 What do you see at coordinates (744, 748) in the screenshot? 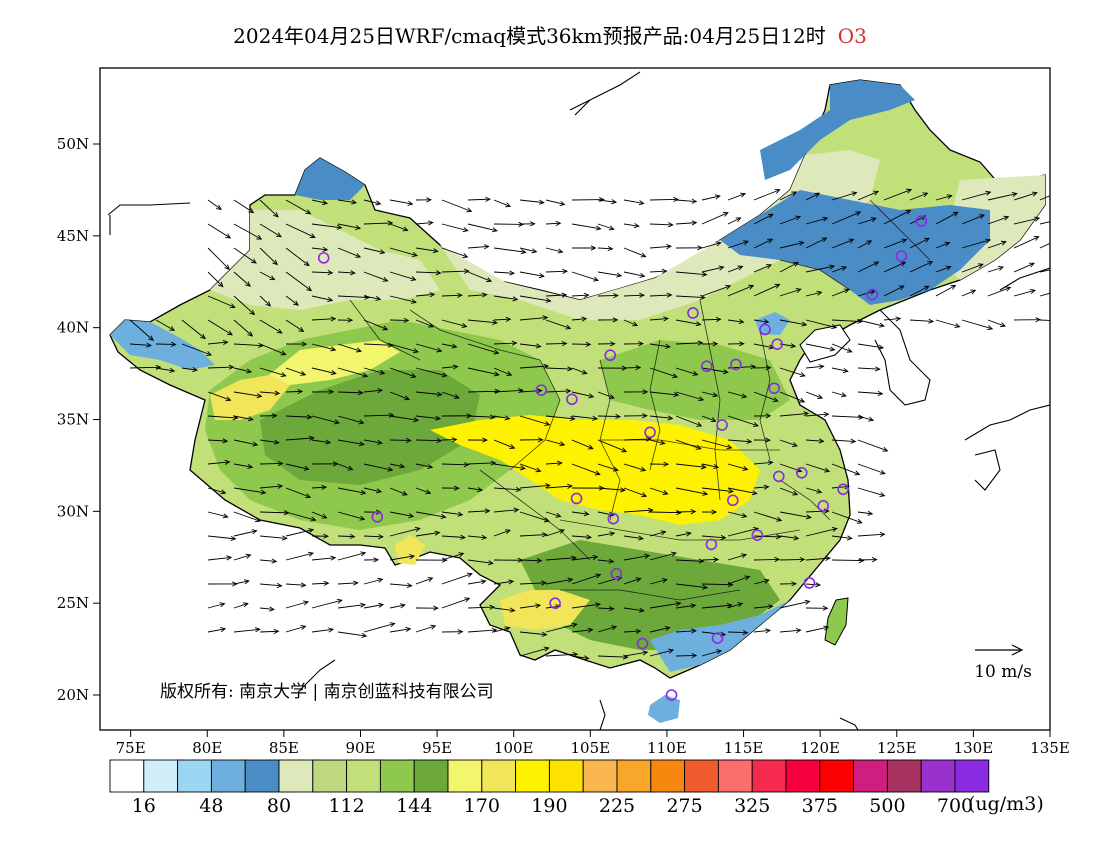
I see `lon-tick-label: 115E` at bounding box center [744, 748].